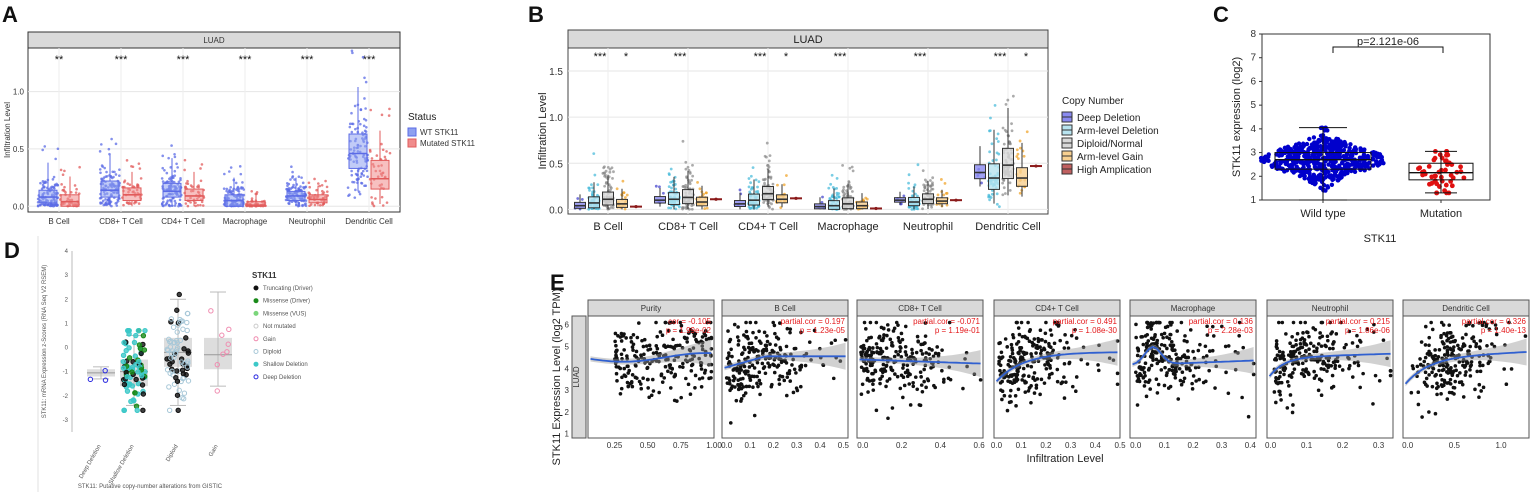 Image resolution: width=1536 pixels, height=492 pixels. Describe the element at coordinates (183, 221) in the screenshot. I see `x-tick-a: CD4+ T Cell` at that location.